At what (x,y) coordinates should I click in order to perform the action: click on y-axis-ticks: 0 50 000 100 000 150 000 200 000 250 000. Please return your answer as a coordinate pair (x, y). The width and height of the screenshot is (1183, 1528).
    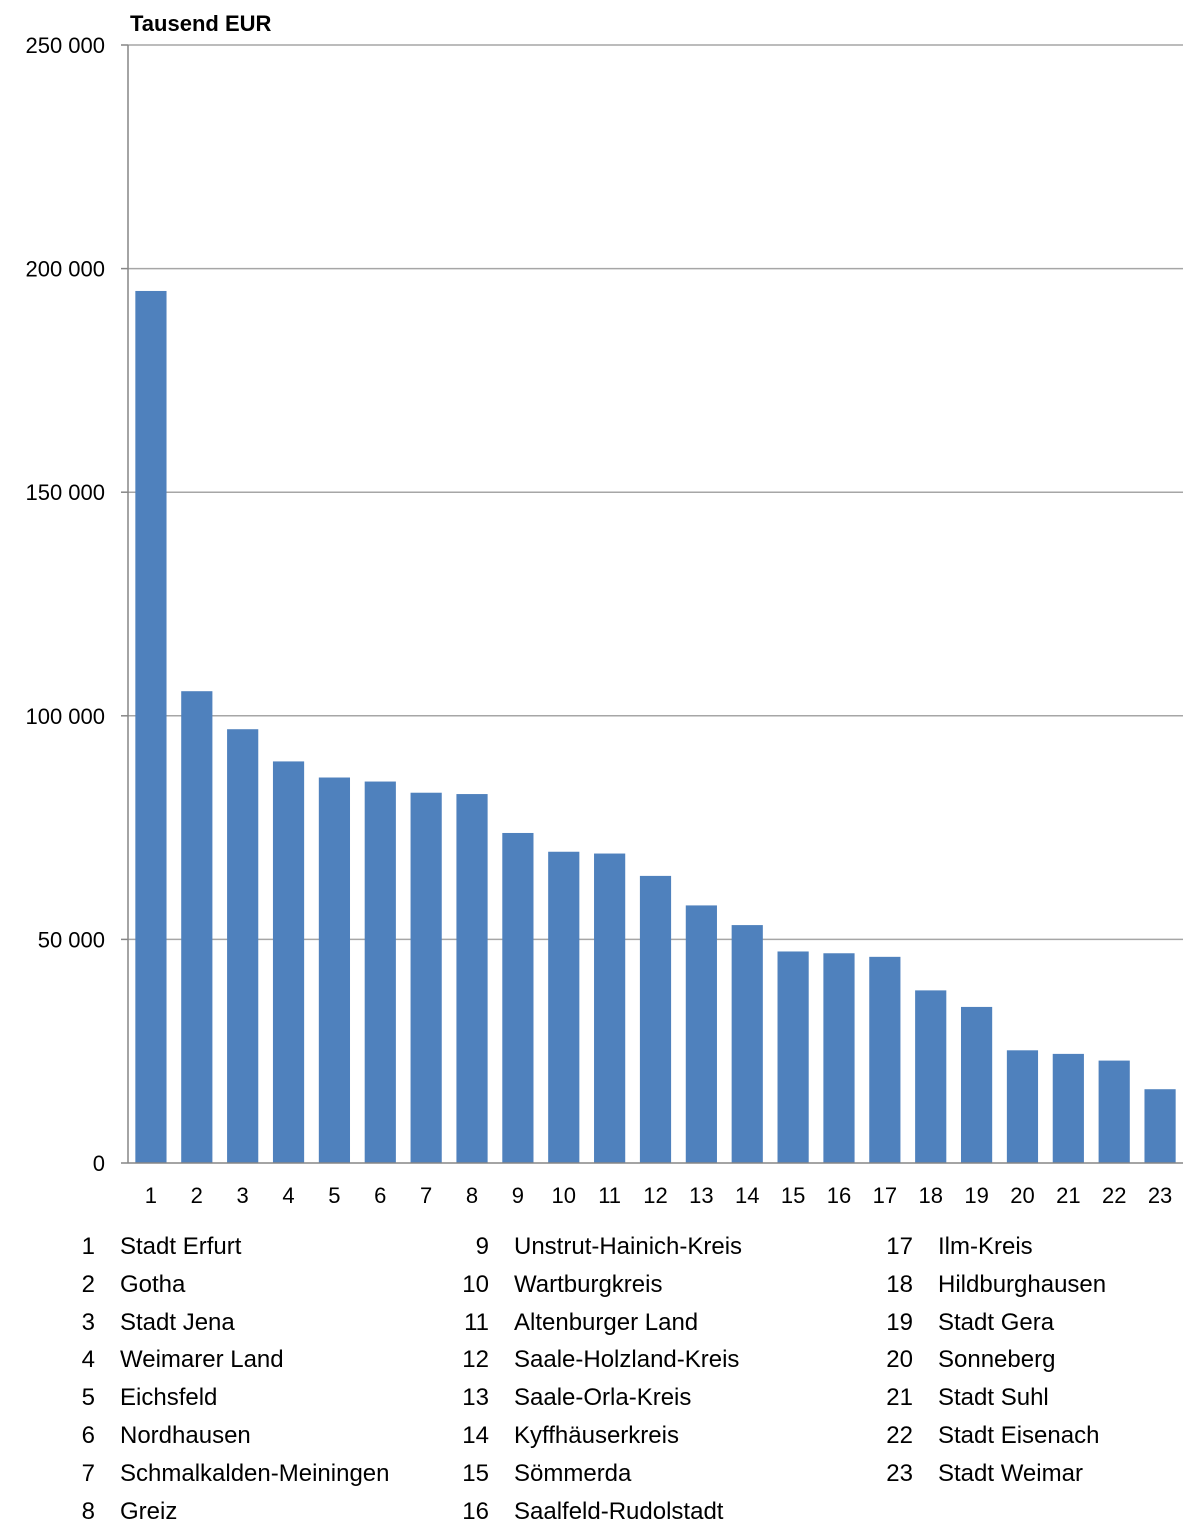
    Looking at the image, I should click on (76, 604).